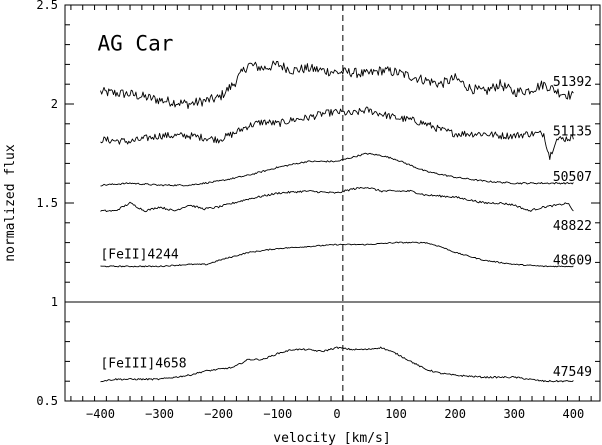  Describe the element at coordinates (574, 414) in the screenshot. I see `x-tick-label: 400` at that location.